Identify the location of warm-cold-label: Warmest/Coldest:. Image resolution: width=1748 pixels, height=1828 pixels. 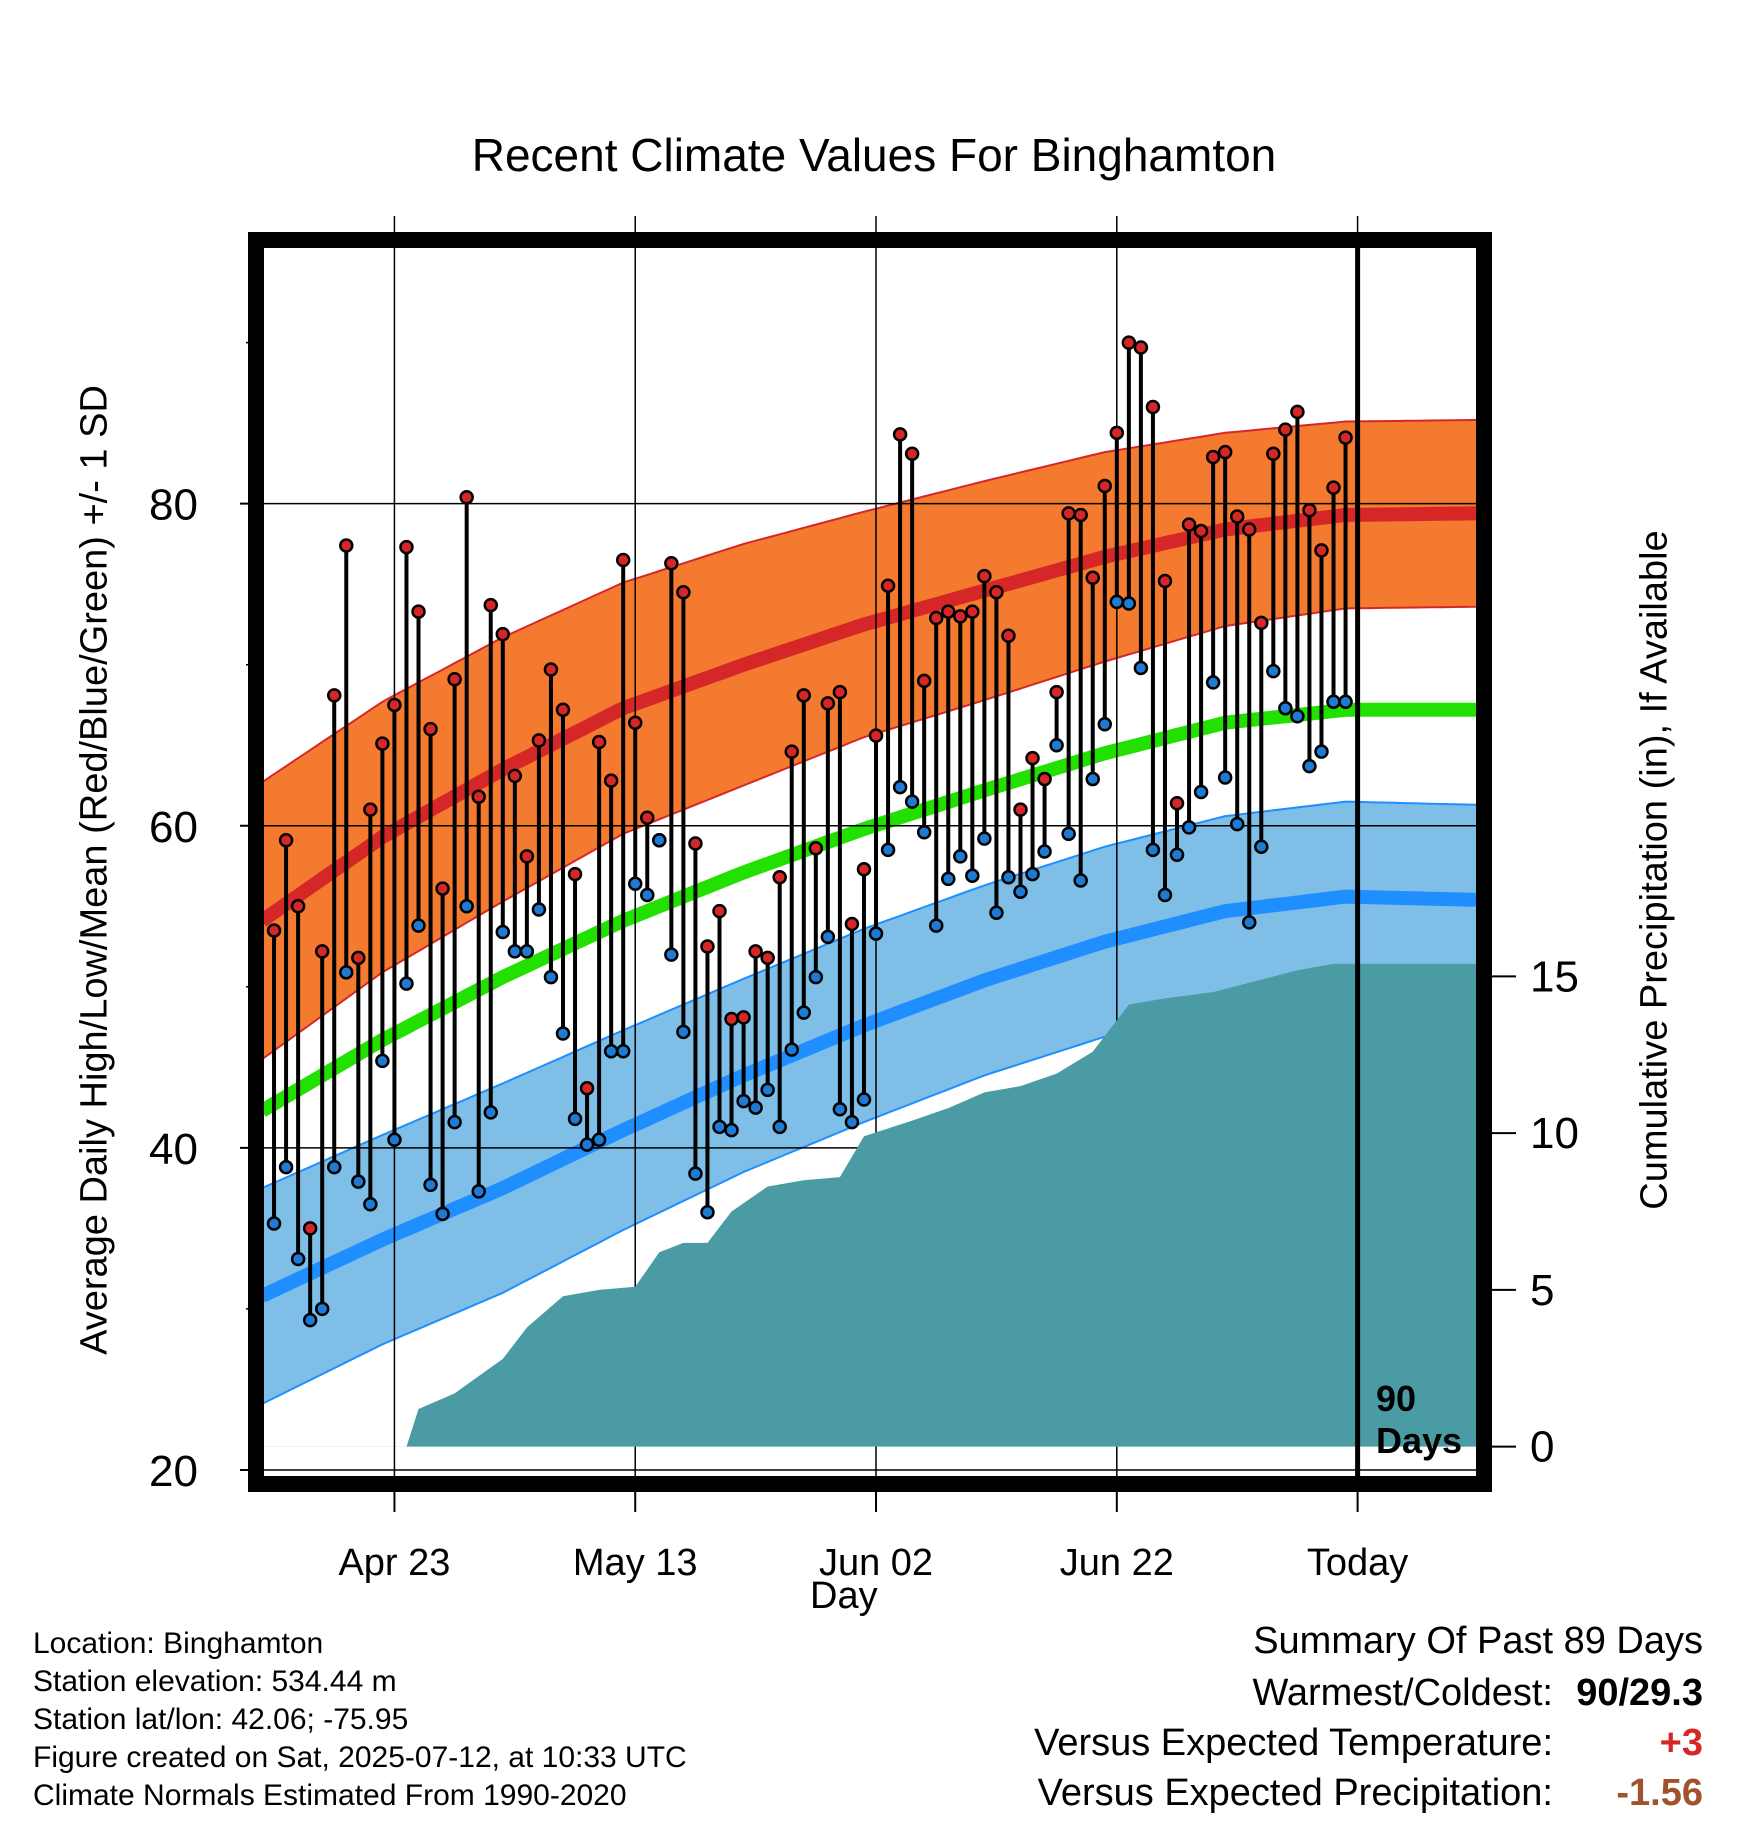
(1402, 1693).